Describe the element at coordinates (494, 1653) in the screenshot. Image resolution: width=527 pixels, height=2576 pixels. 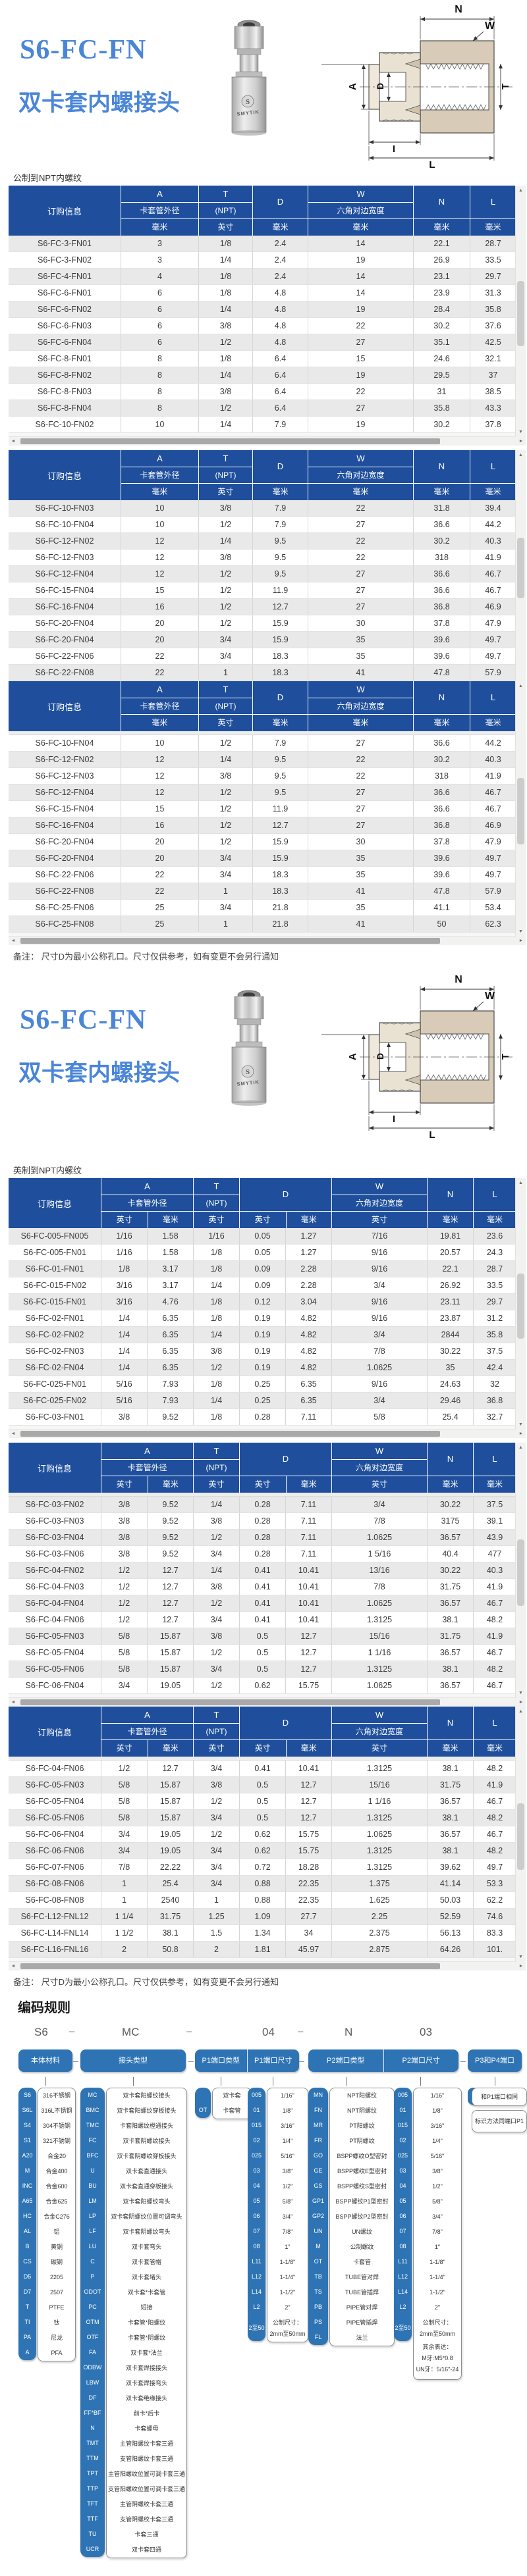
I see `cell: 46.7` at that location.